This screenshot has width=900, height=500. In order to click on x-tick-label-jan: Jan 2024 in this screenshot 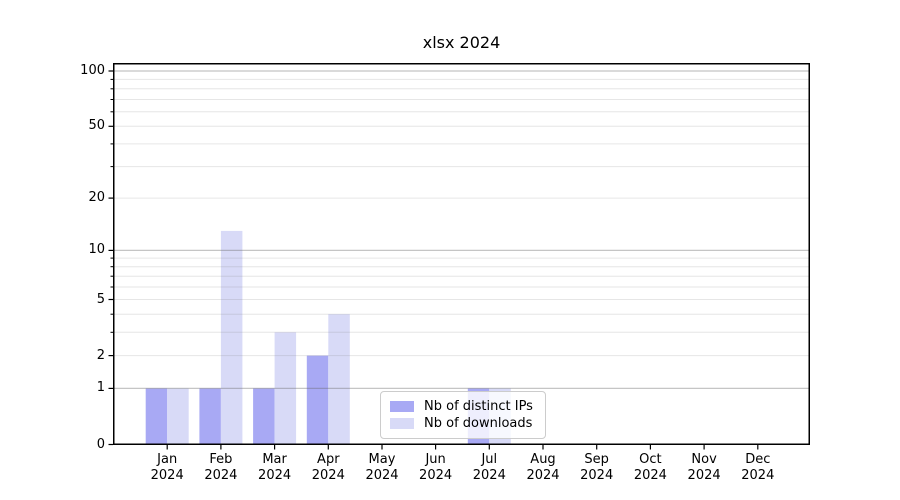, I will do `click(167, 467)`.